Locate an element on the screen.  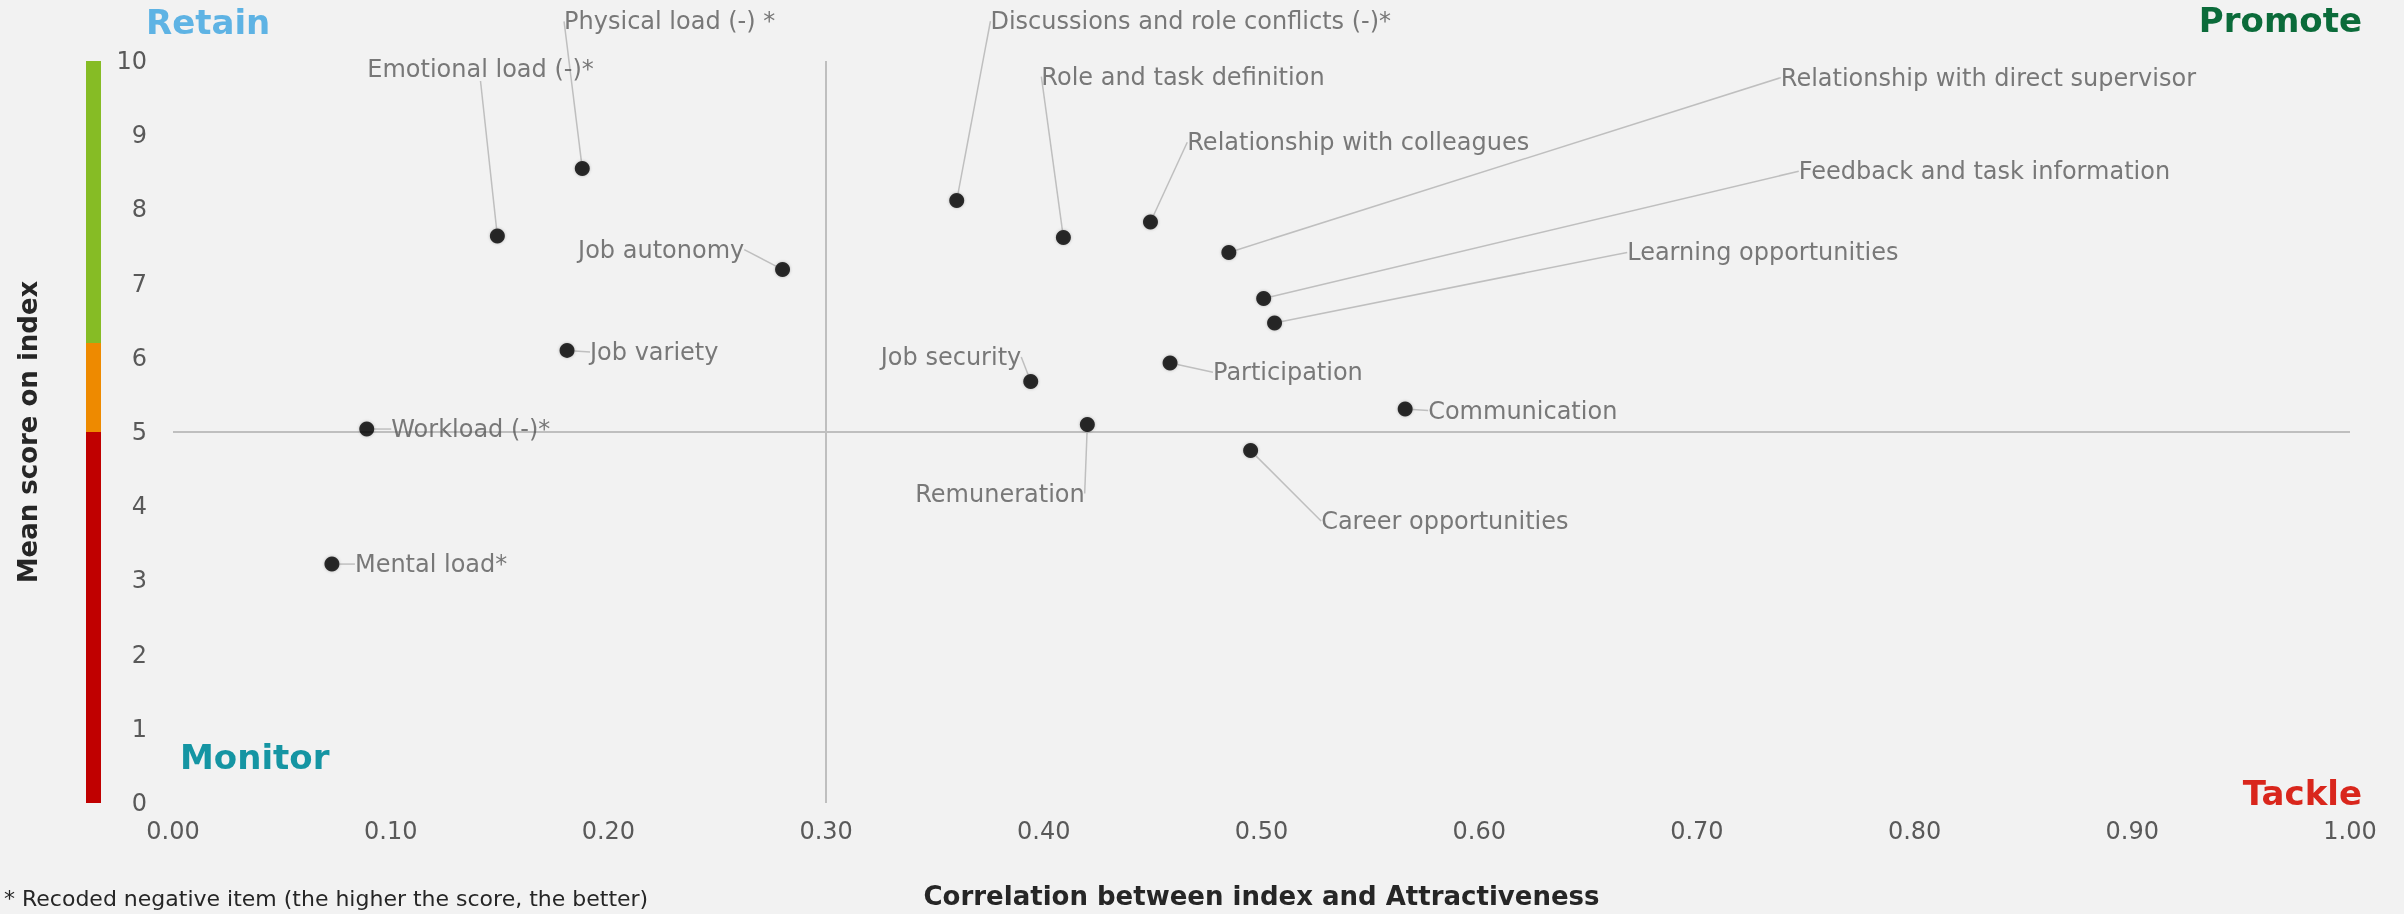
x-tick-label: 0.10 is located at coordinates (390, 831).